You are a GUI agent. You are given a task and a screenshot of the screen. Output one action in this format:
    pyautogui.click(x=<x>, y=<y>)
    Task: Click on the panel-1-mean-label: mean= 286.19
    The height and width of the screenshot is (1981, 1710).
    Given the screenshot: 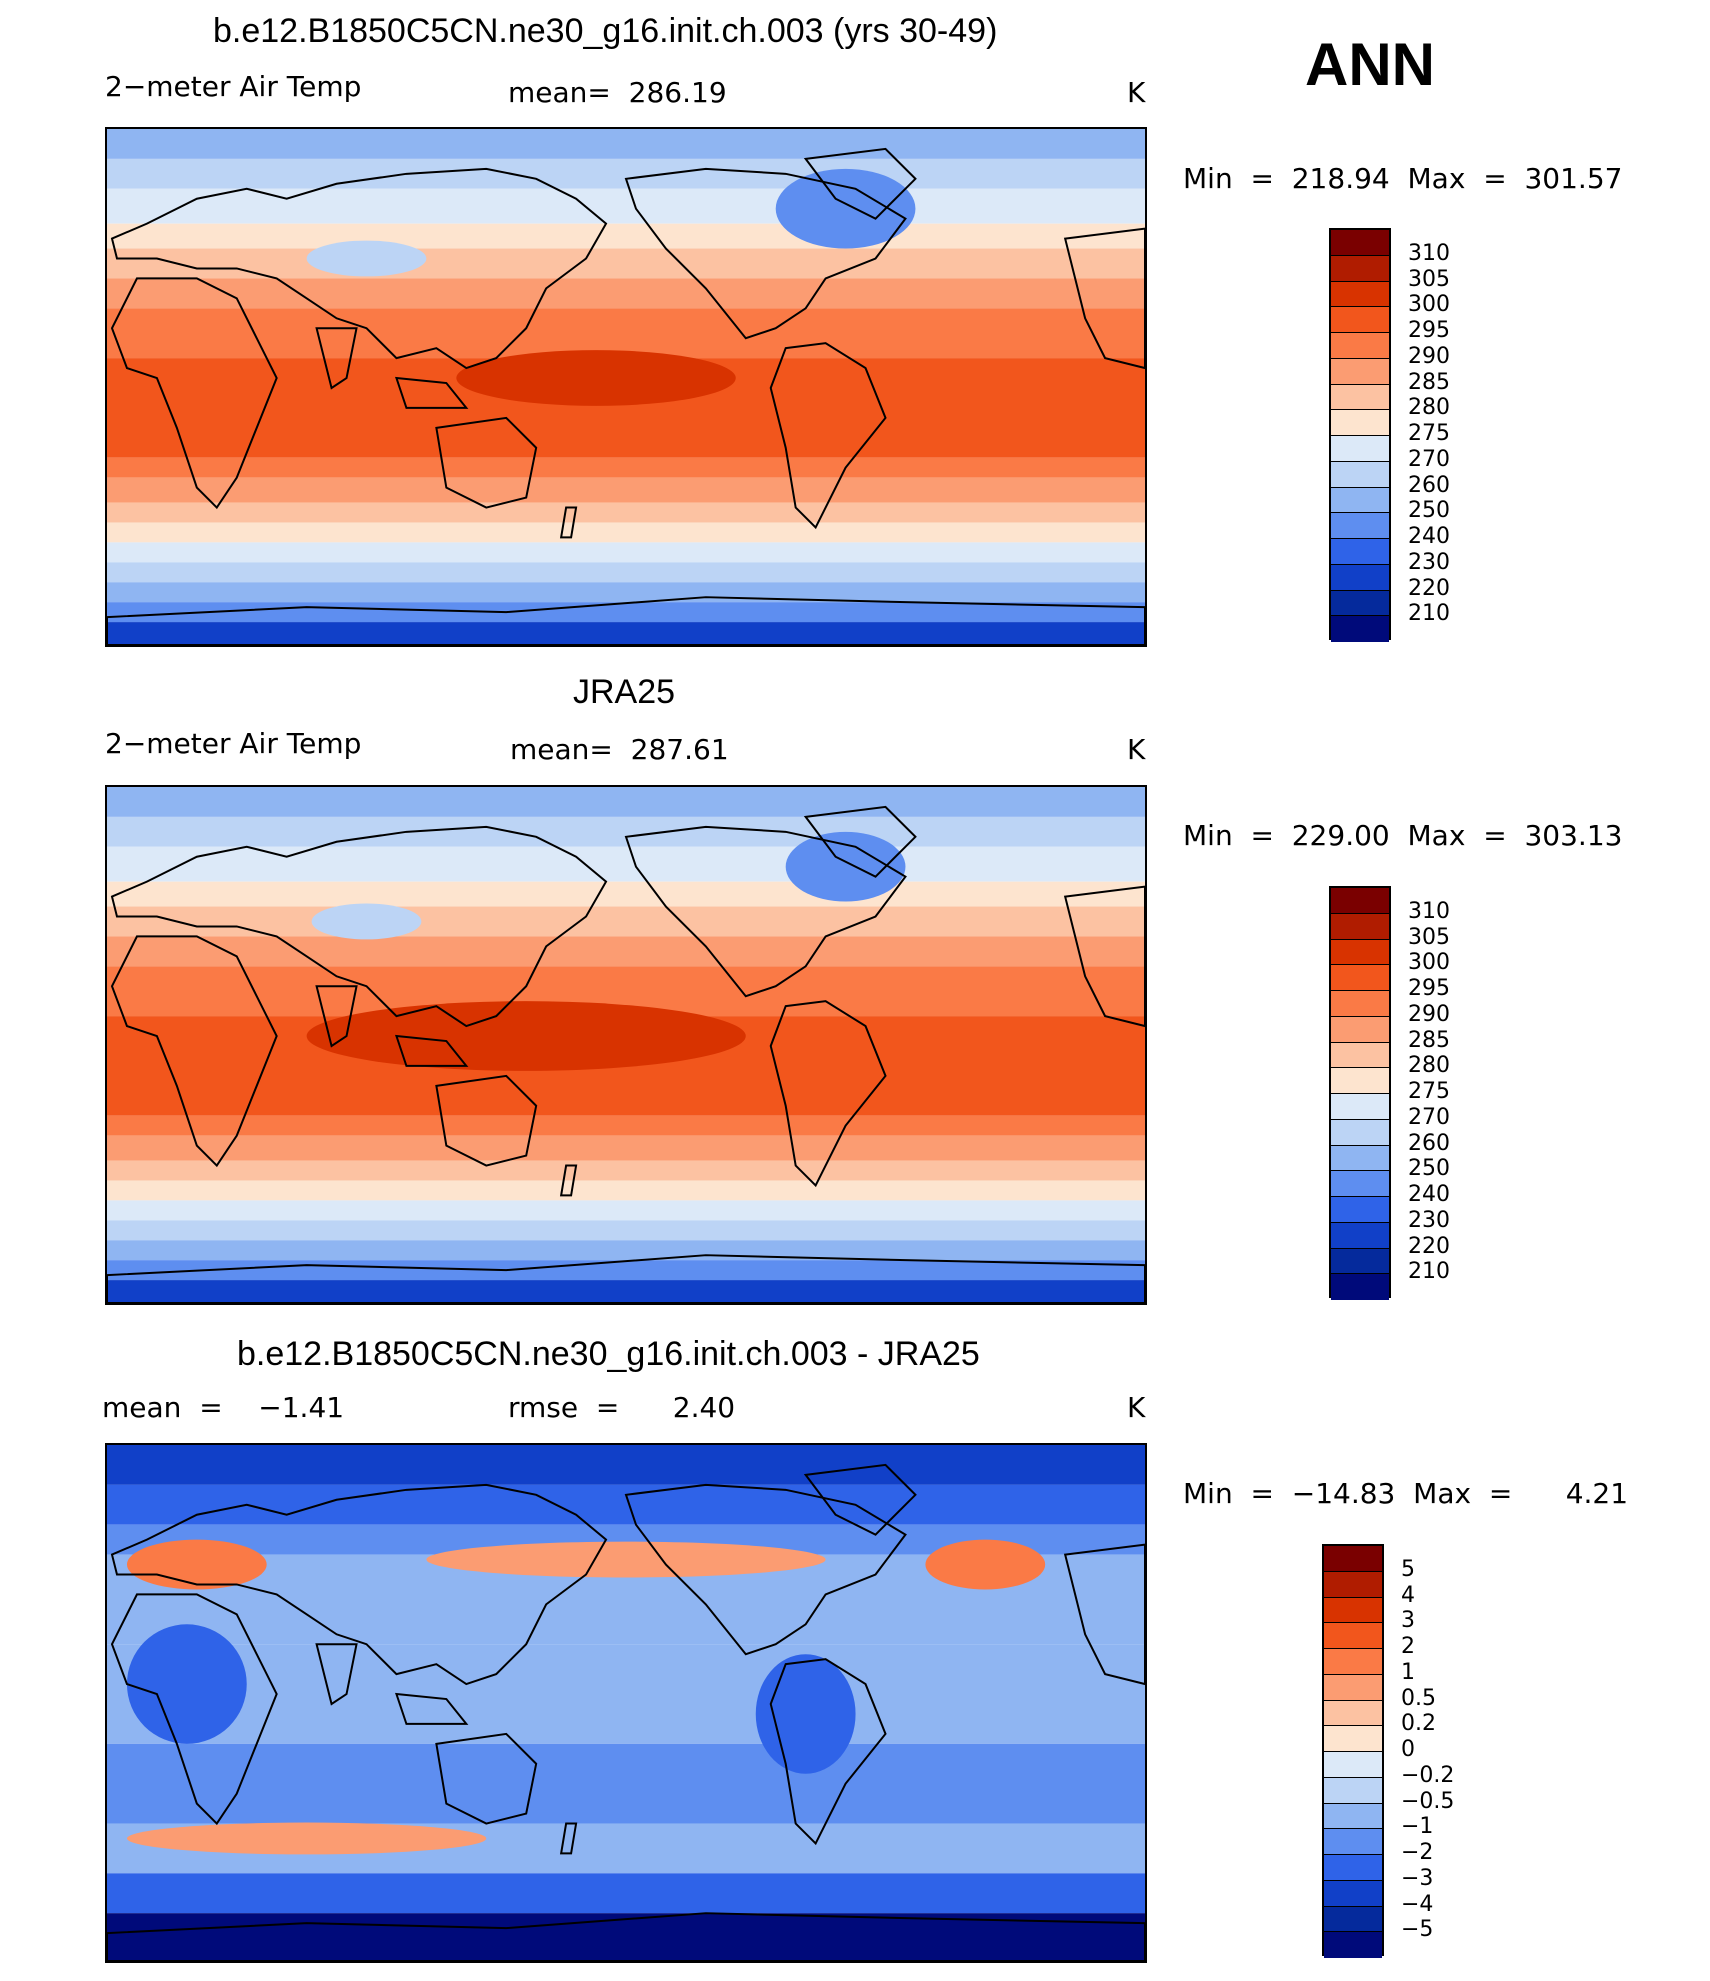 What is the action you would take?
    pyautogui.click(x=617, y=92)
    